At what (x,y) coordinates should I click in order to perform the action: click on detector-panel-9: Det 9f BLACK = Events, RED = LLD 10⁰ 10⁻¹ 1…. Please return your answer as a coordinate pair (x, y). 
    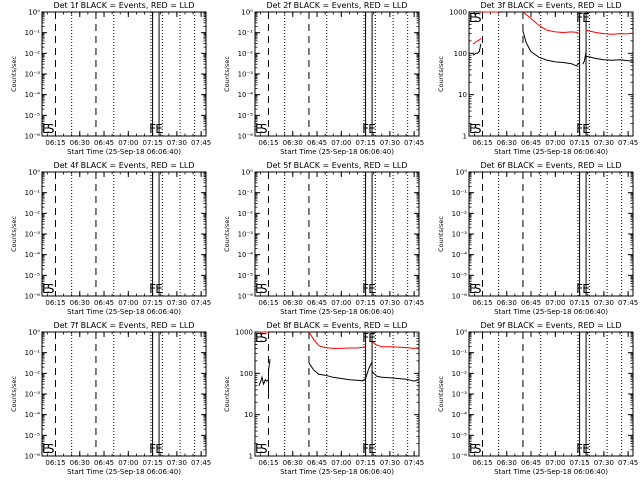
    Looking at the image, I should click on (537, 398).